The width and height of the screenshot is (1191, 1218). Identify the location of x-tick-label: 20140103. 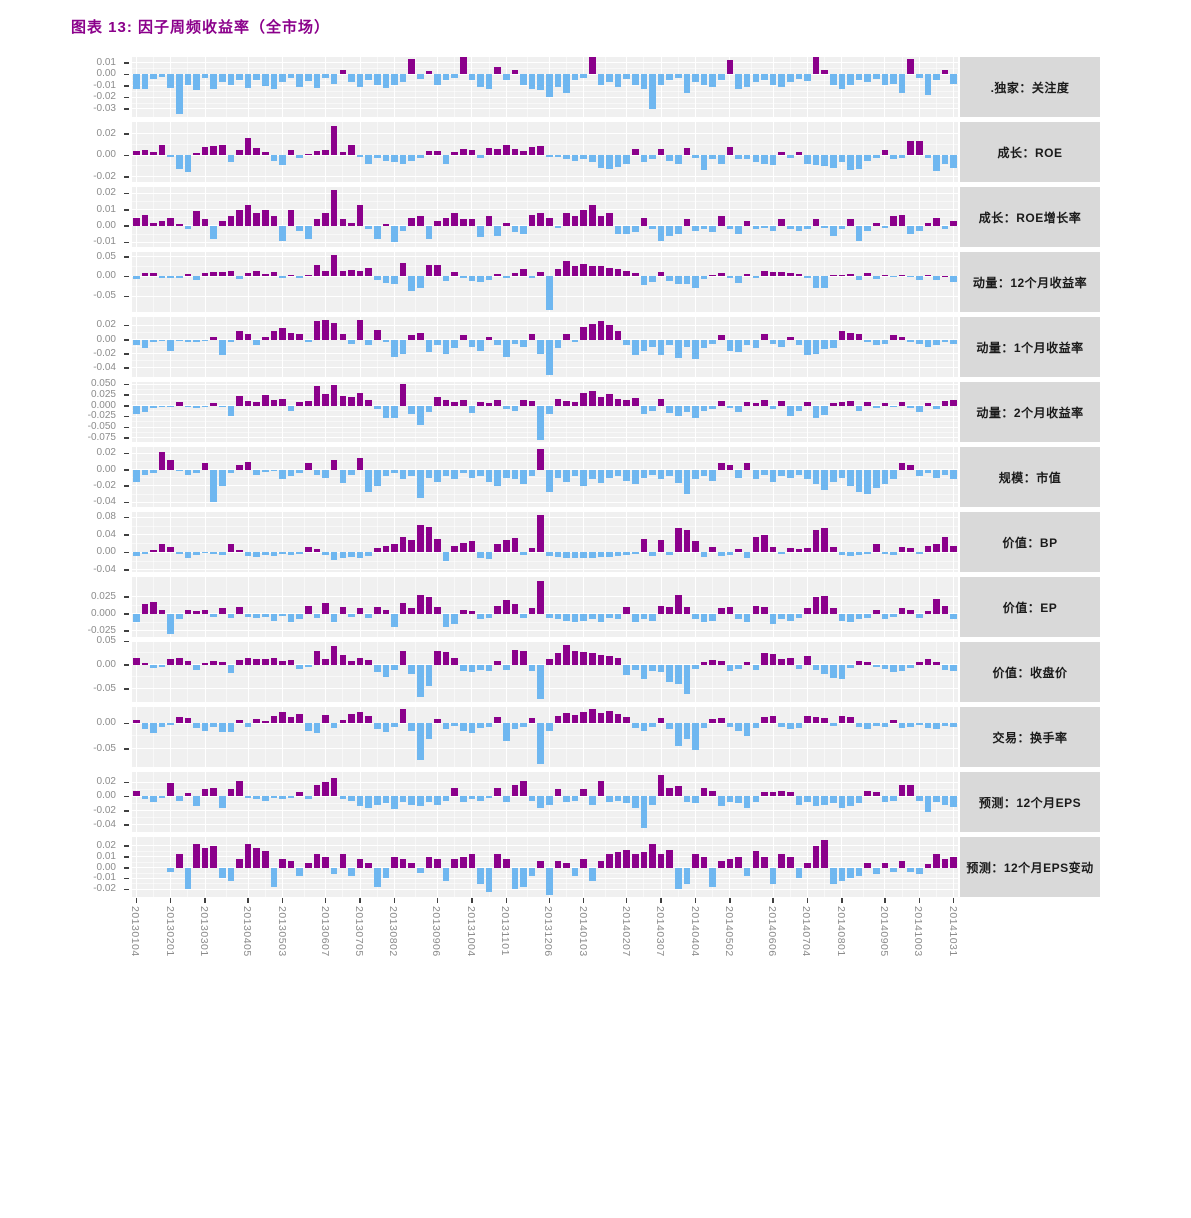
(582, 931).